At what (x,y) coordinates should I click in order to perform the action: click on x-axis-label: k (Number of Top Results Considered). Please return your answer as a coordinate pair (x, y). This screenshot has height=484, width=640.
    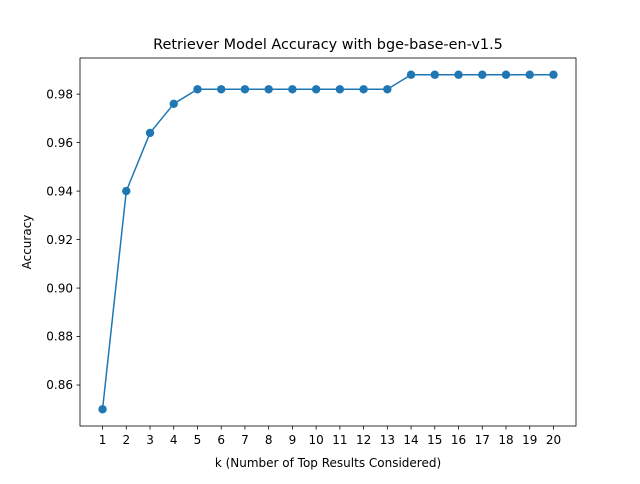
    Looking at the image, I should click on (328, 463).